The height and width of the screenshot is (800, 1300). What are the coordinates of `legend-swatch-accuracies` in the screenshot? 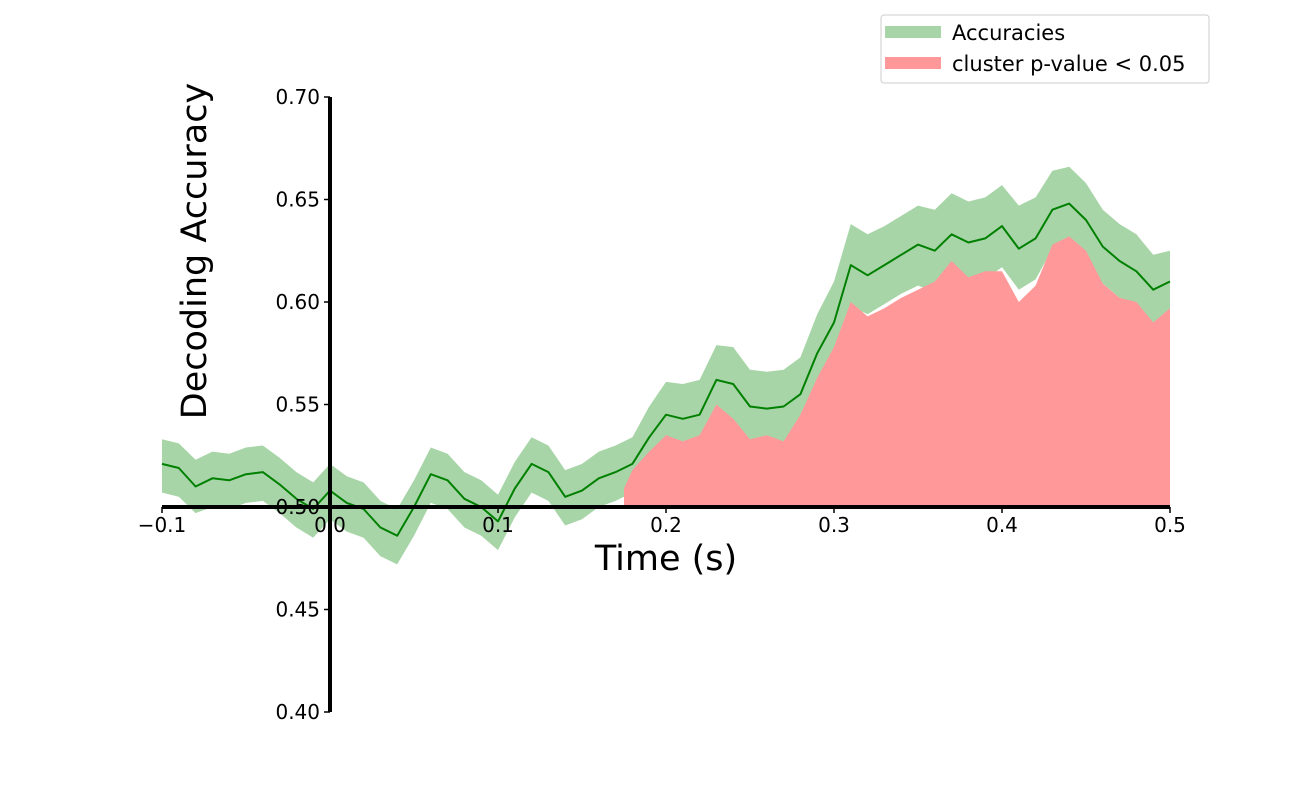 It's located at (913, 32).